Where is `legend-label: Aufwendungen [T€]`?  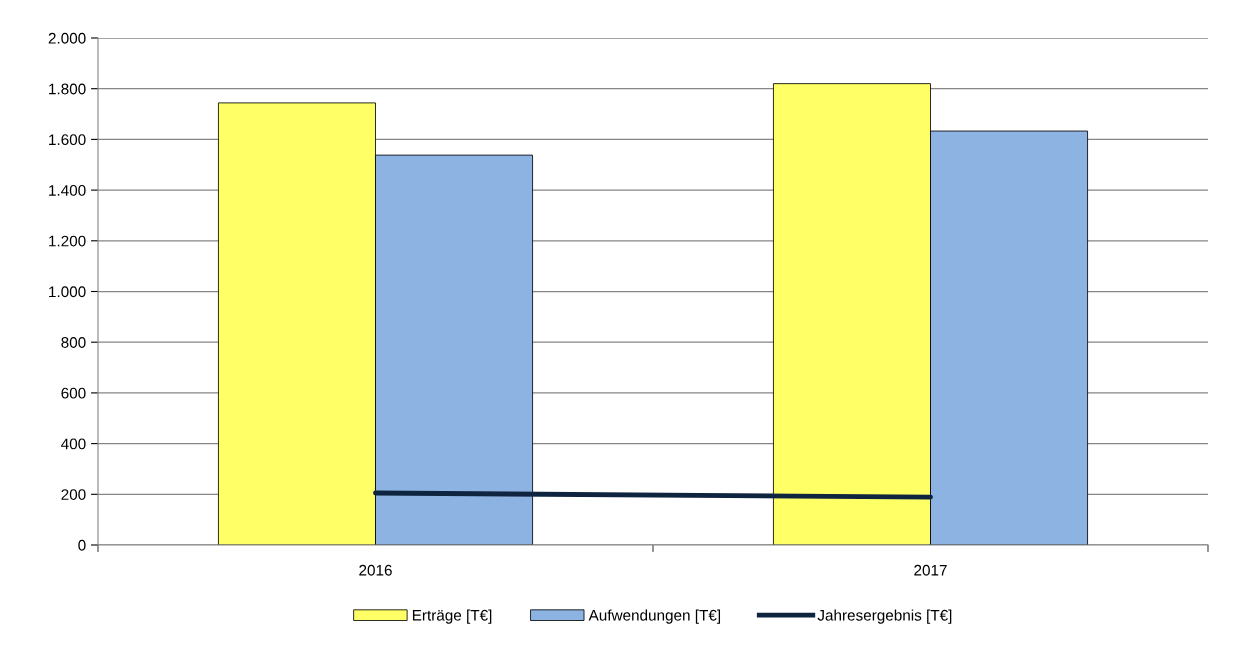
legend-label: Aufwendungen [T€] is located at coordinates (654, 616).